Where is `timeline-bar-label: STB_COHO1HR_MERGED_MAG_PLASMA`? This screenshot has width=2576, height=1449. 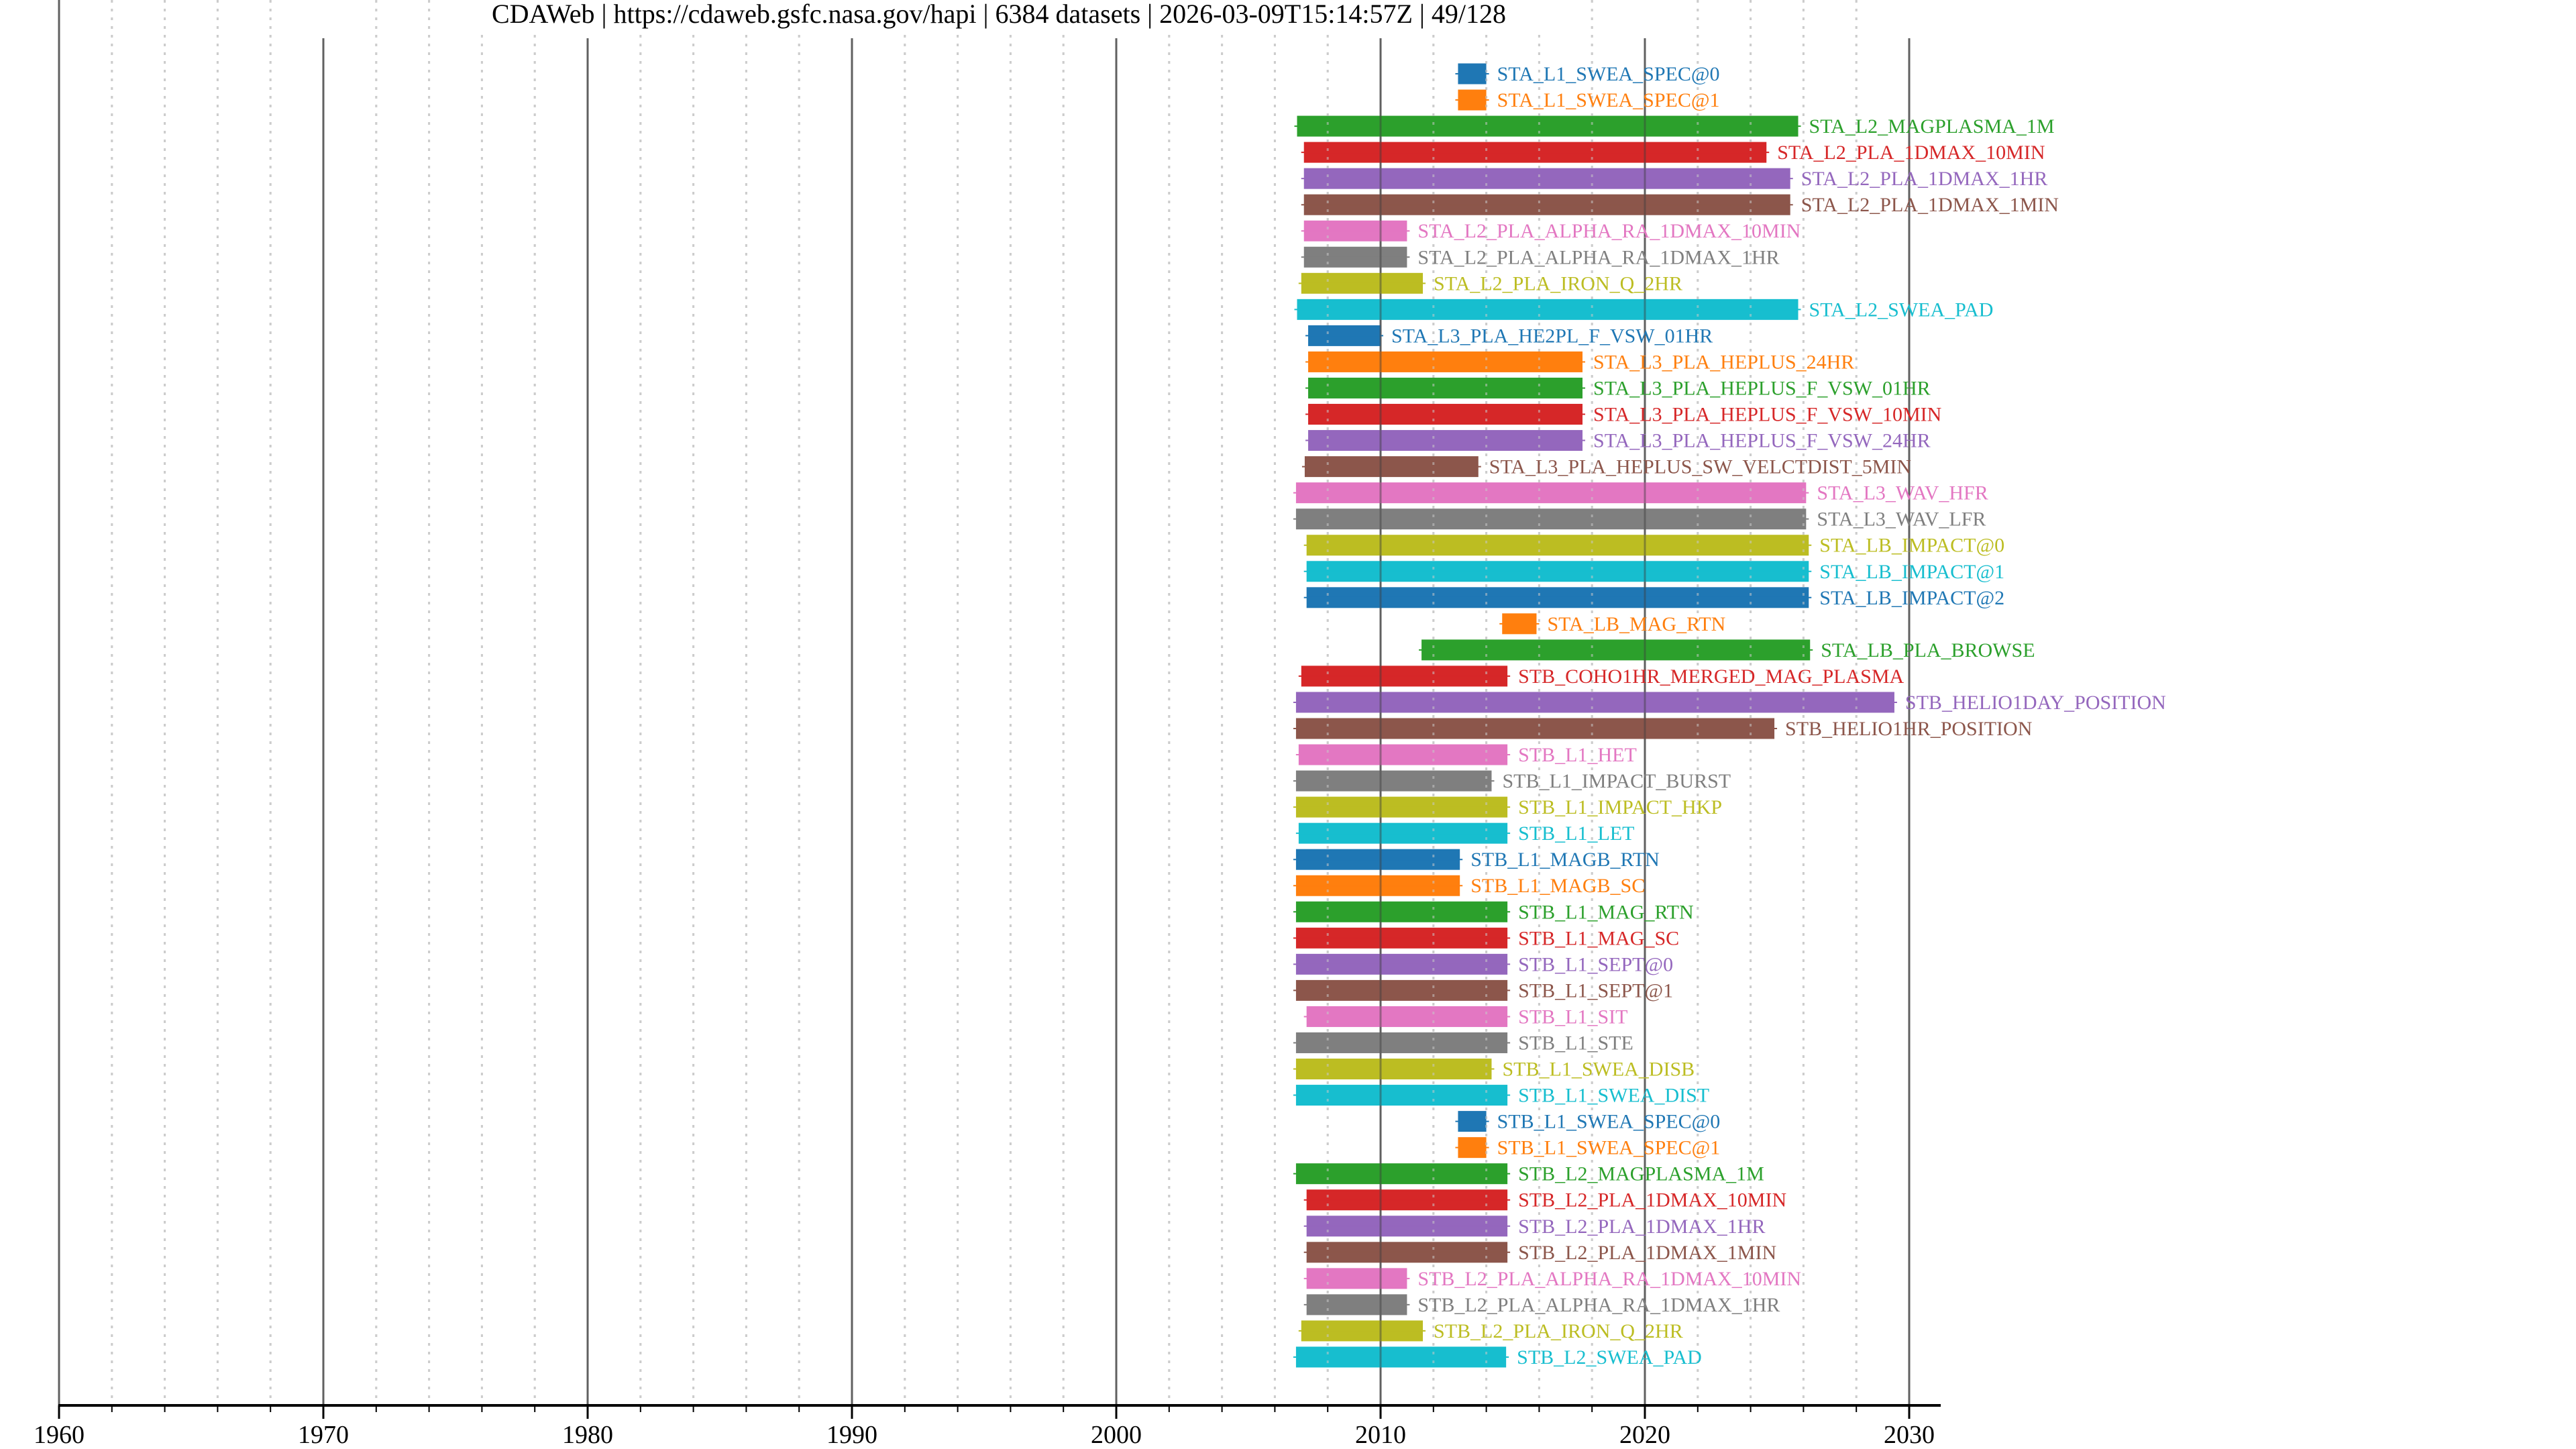
timeline-bar-label: STB_COHO1HR_MERGED_MAG_PLASMA is located at coordinates (1711, 676).